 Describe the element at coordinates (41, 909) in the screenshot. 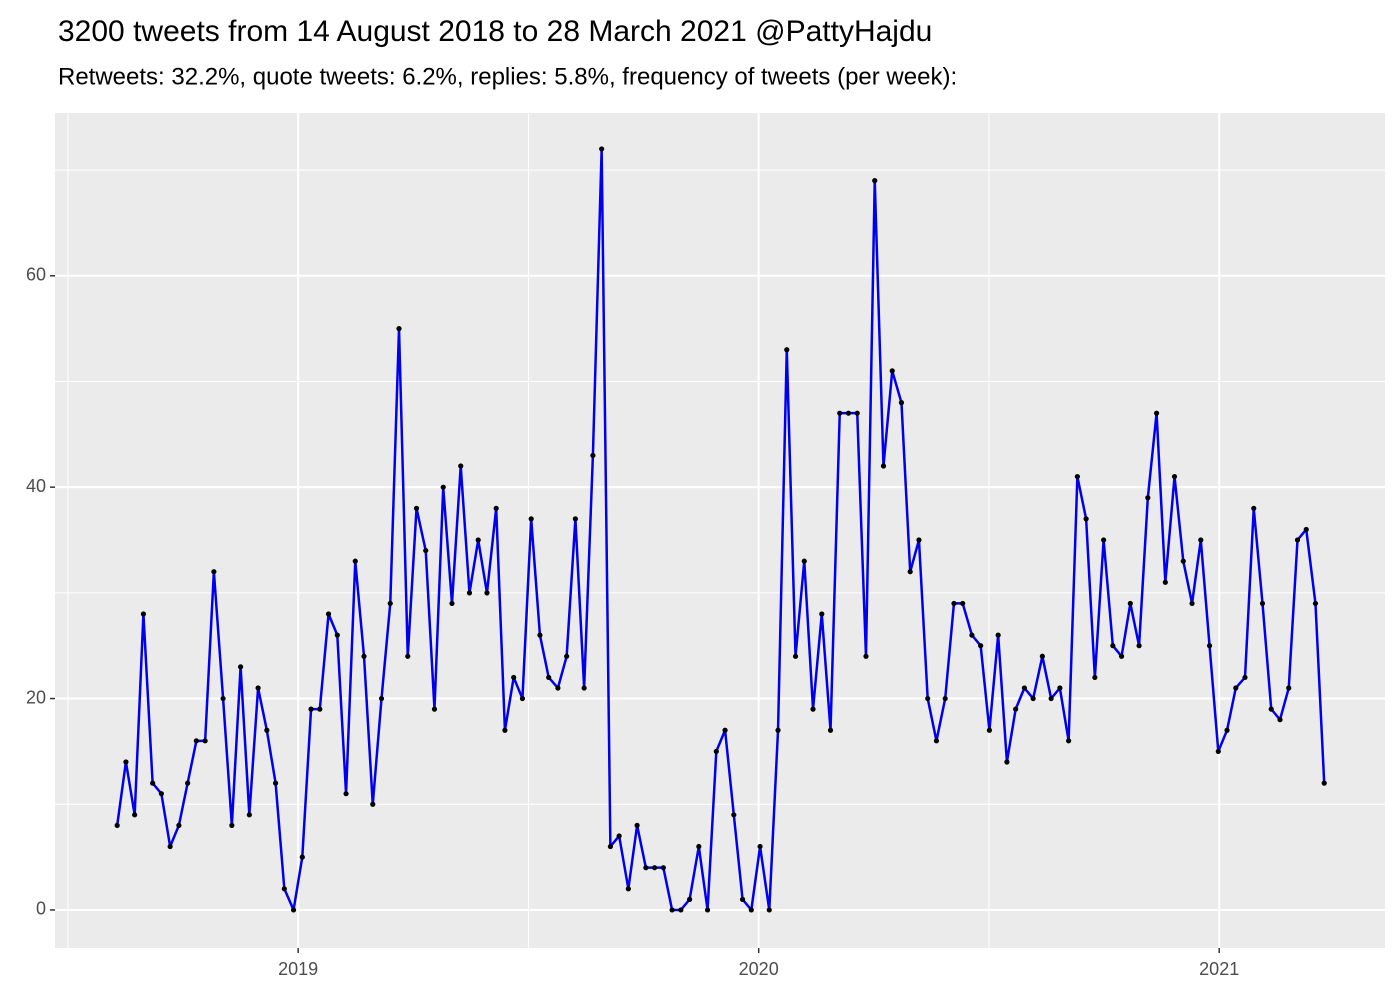

I see `y-tick-label: 0` at that location.